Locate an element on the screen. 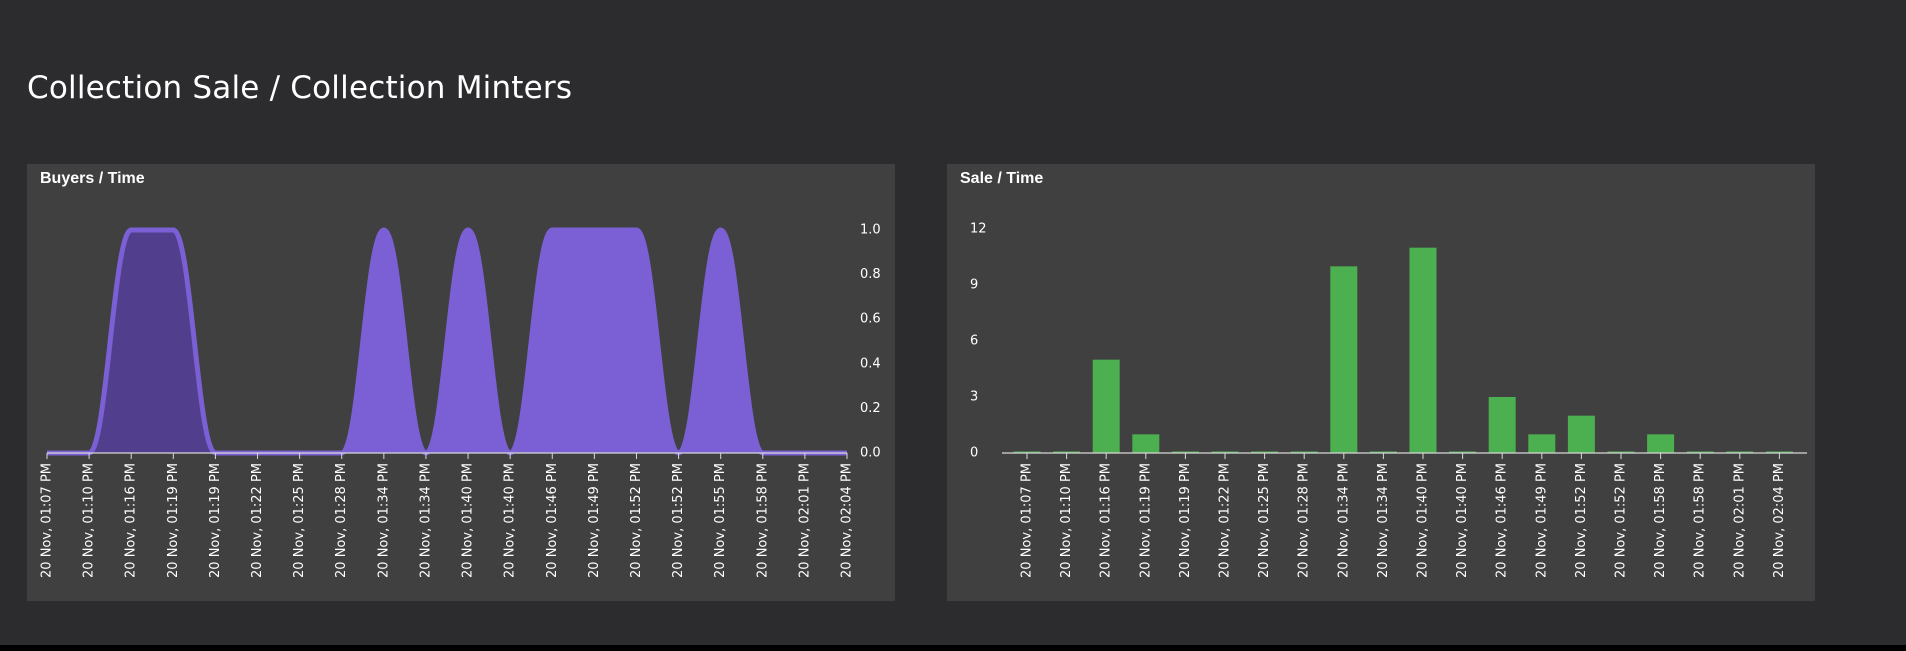  y-tick-label: 0.6 is located at coordinates (870, 319).